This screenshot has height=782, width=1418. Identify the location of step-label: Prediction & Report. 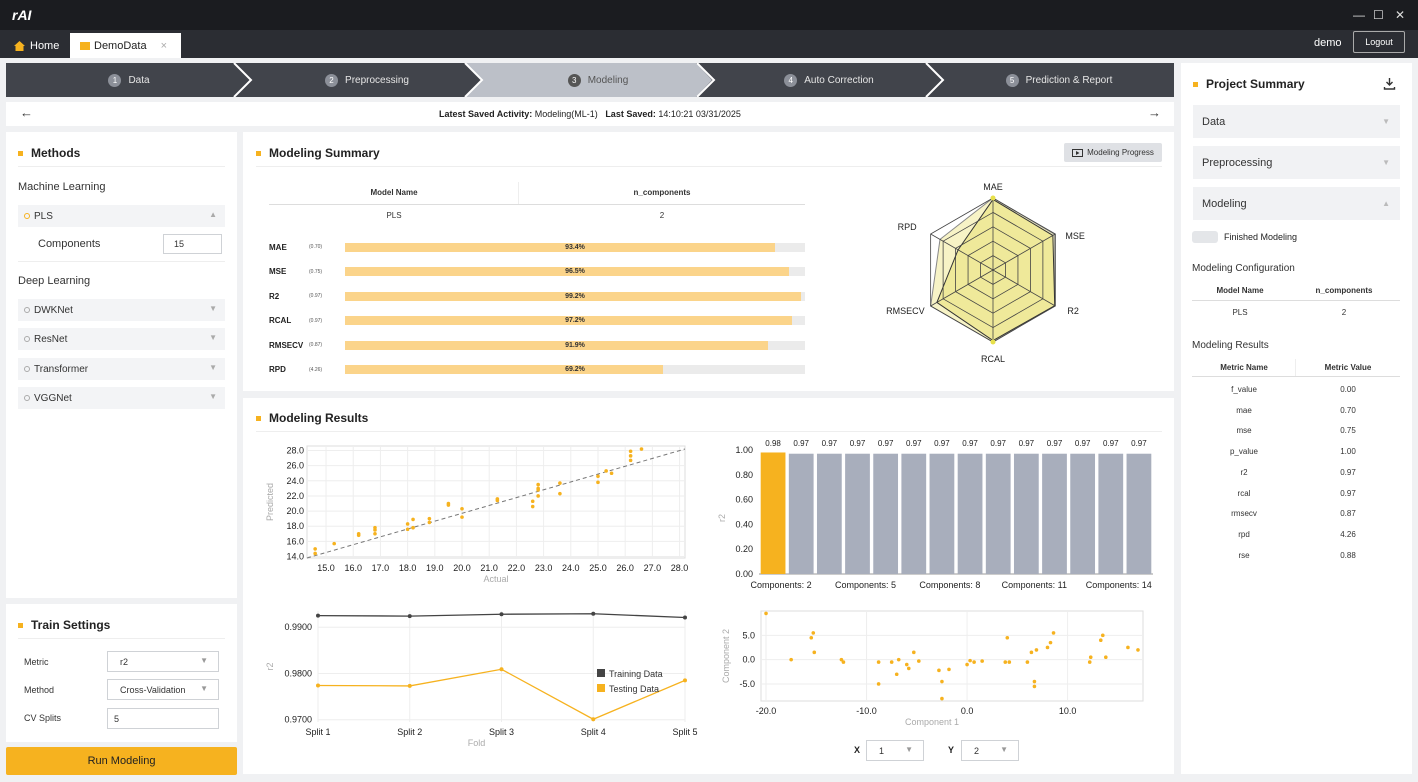
(1069, 80).